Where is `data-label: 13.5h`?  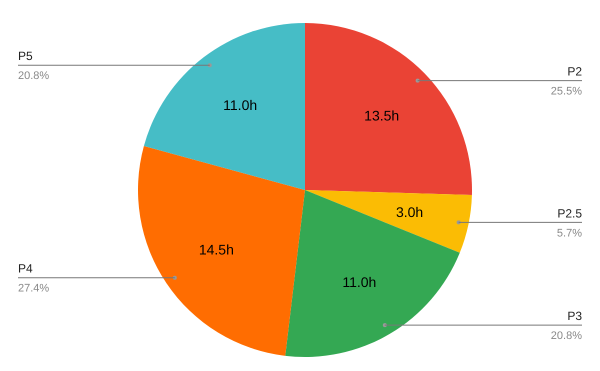
data-label: 13.5h is located at coordinates (382, 116).